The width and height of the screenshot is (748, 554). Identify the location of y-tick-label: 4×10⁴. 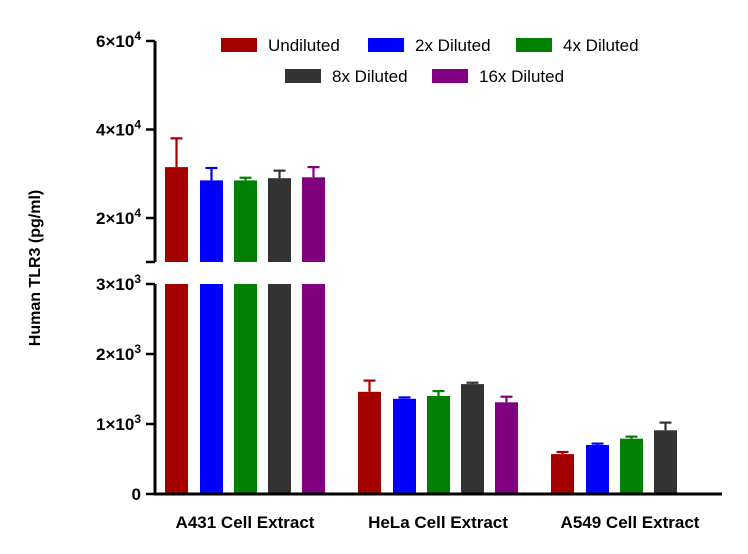
(118, 129).